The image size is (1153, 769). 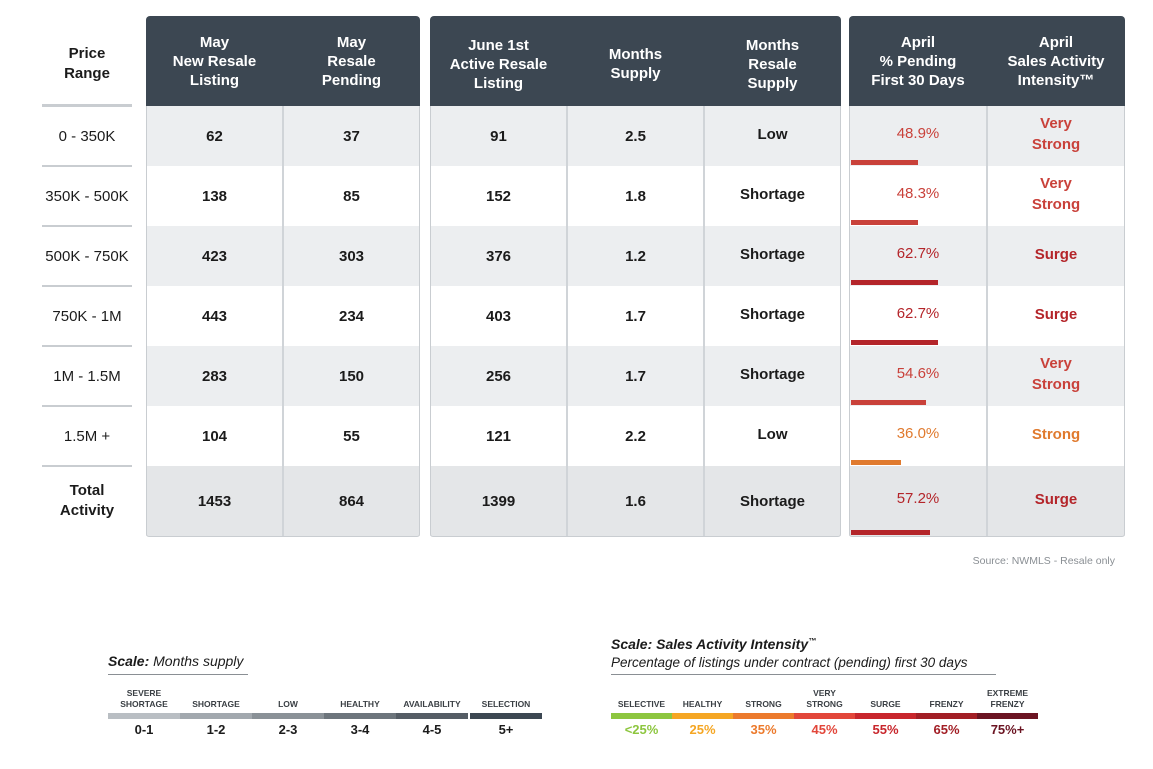 I want to click on header-june-active: June 1st Active Resale Listing, so click(x=498, y=64).